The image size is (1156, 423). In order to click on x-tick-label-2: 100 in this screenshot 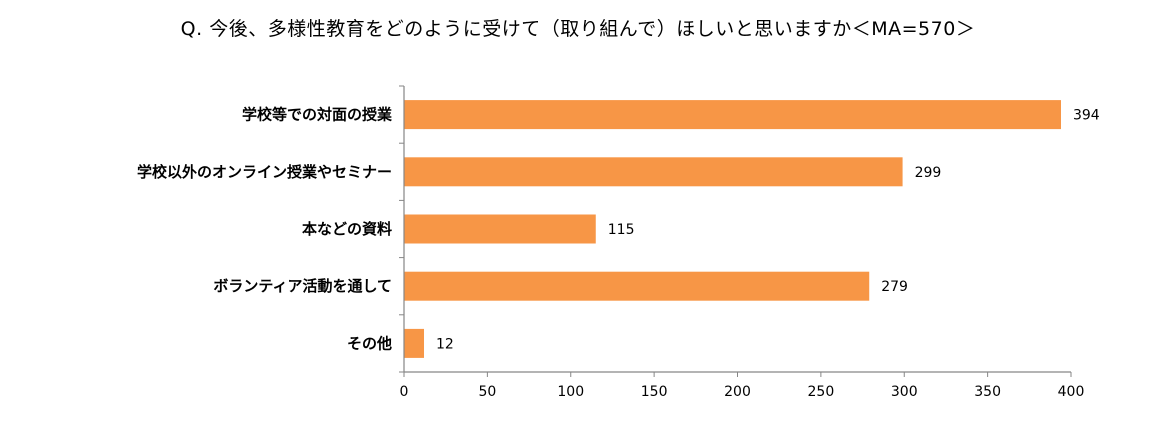, I will do `click(570, 392)`.